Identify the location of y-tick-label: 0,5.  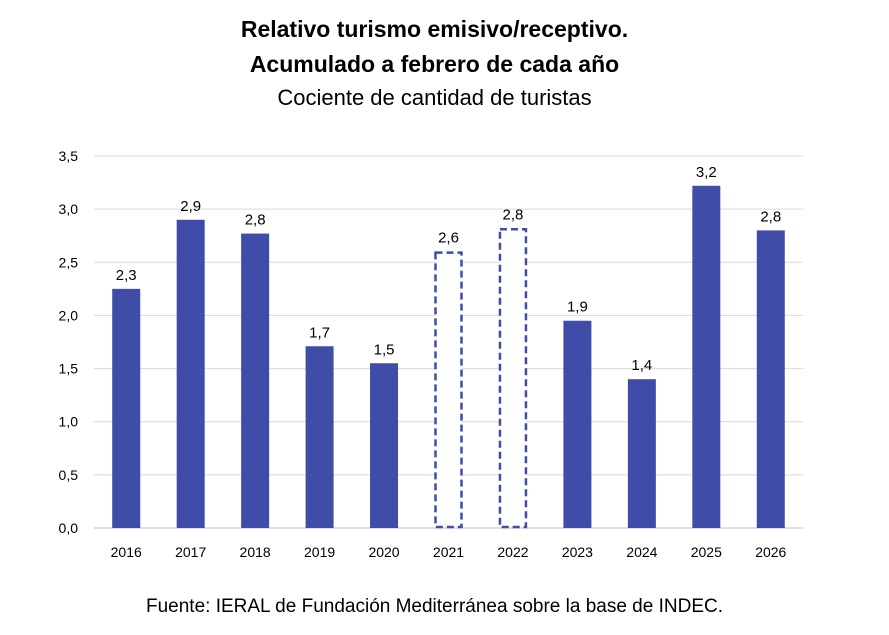
(69, 475).